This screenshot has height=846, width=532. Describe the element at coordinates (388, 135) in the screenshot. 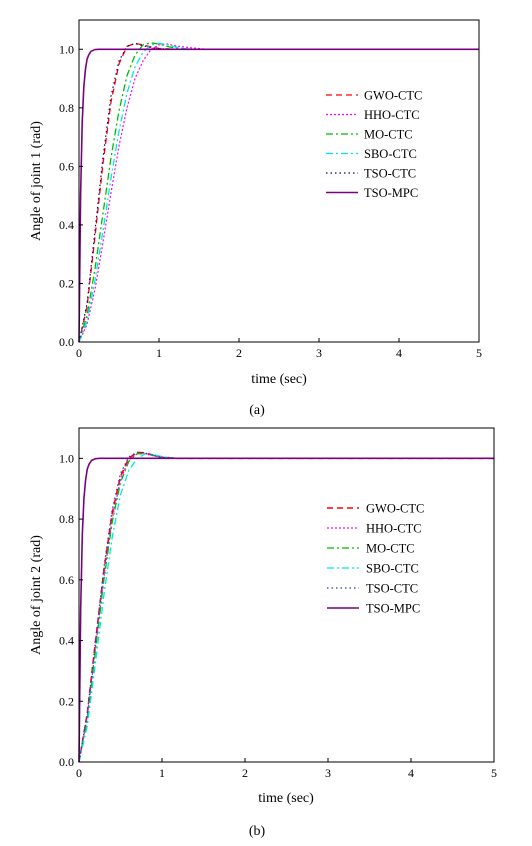

I see `chart-a-legend-label-mo-ctc: MO-CTC` at that location.